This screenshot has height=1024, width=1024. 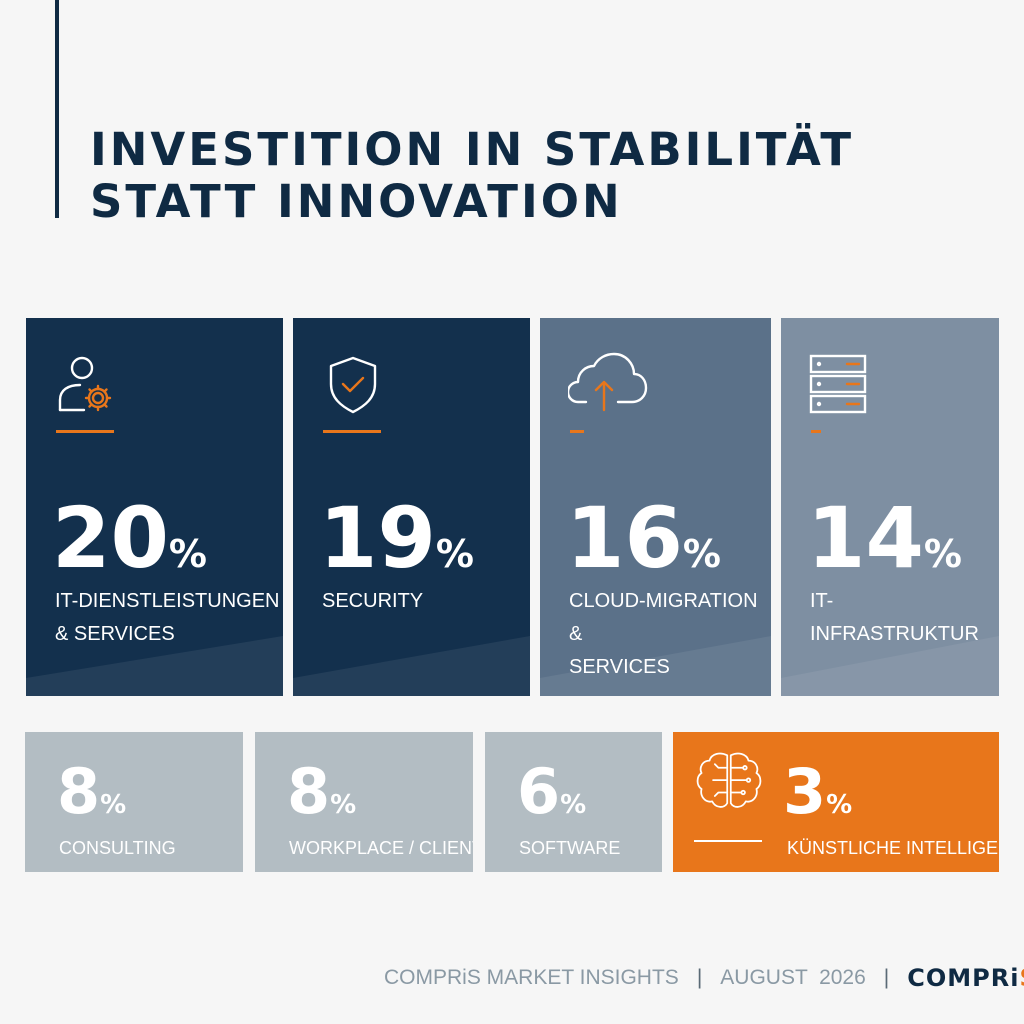 I want to click on stat-label: CLOUD-MIGRATION & SERVICES, so click(x=663, y=634).